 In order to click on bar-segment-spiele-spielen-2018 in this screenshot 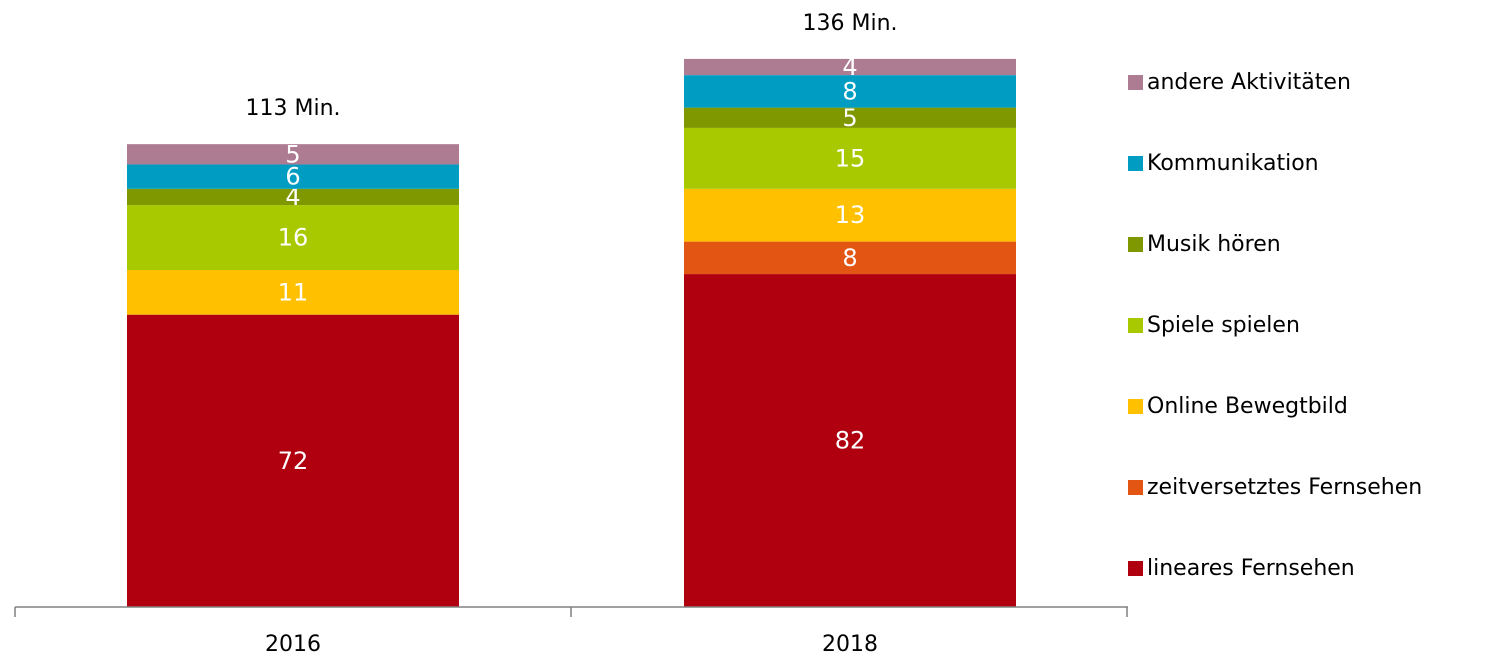, I will do `click(850, 158)`.